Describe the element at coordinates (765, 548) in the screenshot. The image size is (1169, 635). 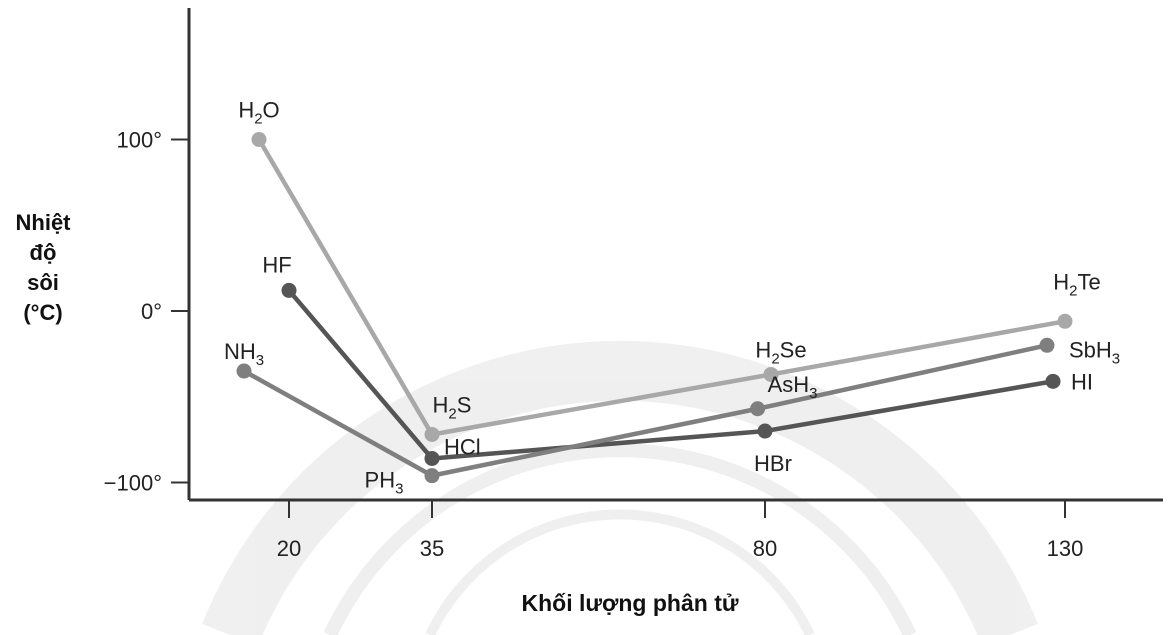
I see `x-tick-label: 80` at that location.